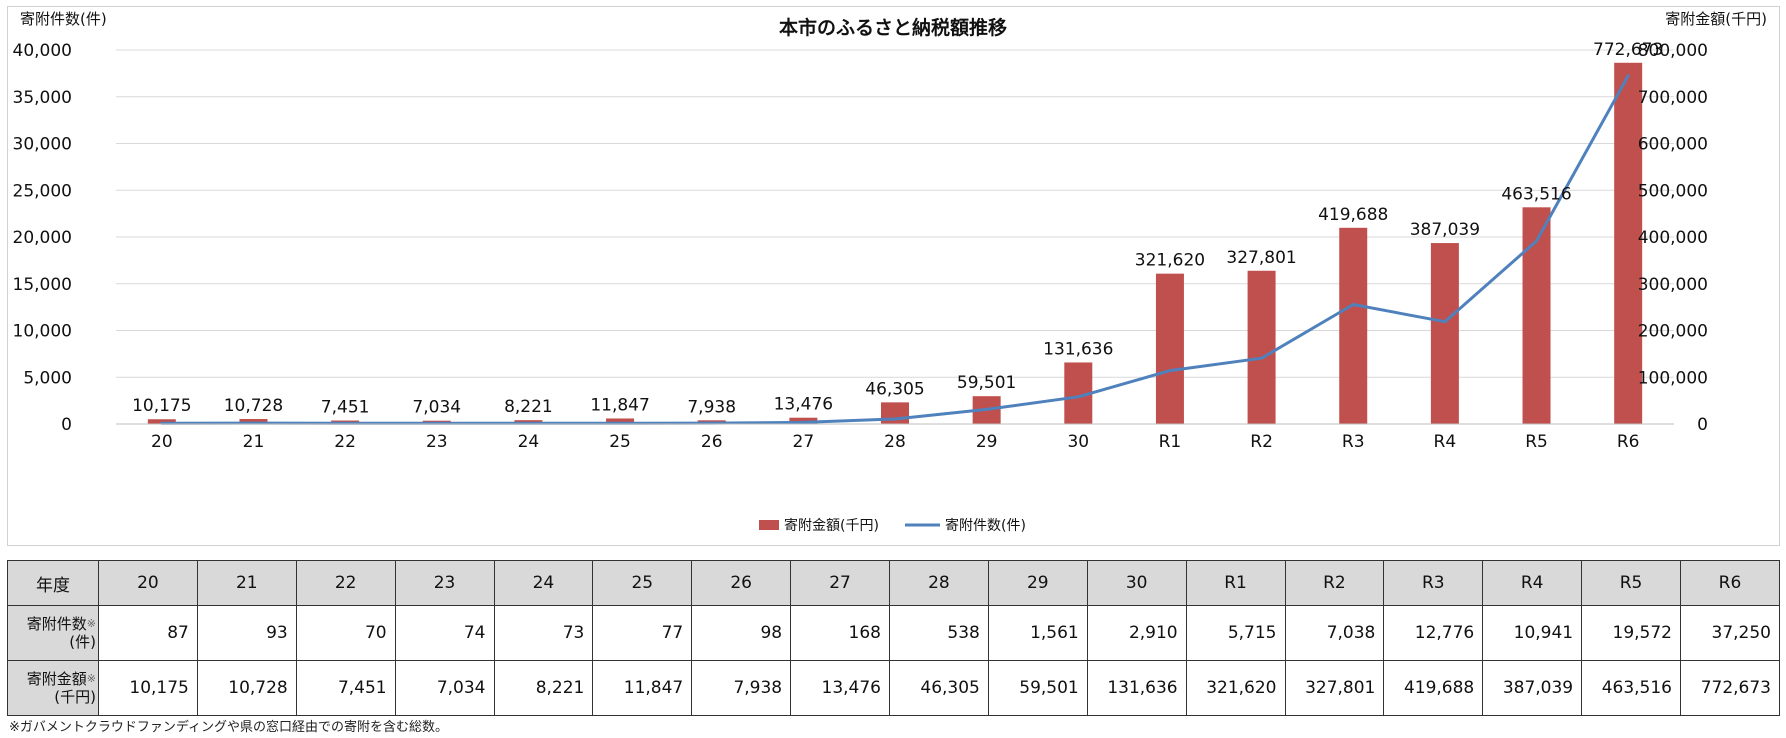  Describe the element at coordinates (436, 408) in the screenshot. I see `bar-data-label: 7,034` at that location.